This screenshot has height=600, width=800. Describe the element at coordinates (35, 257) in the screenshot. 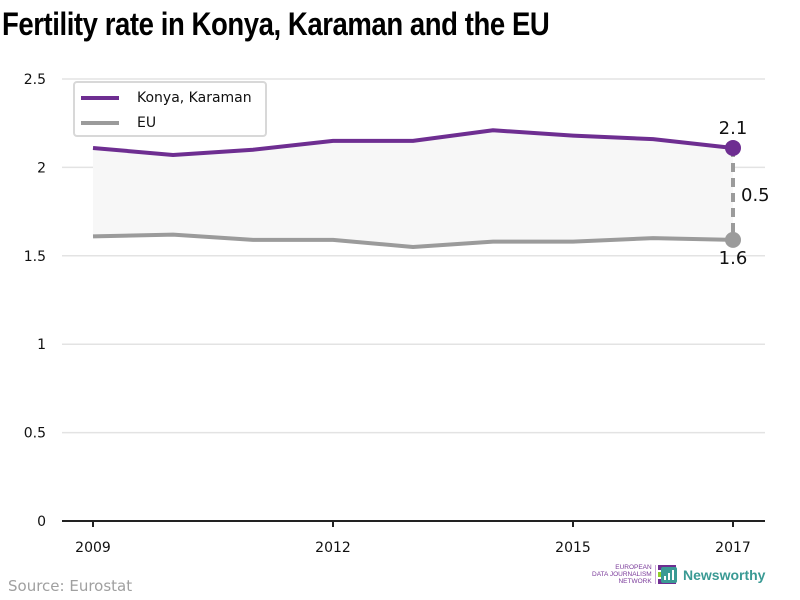

I see `y-tick-label: 1.5` at that location.